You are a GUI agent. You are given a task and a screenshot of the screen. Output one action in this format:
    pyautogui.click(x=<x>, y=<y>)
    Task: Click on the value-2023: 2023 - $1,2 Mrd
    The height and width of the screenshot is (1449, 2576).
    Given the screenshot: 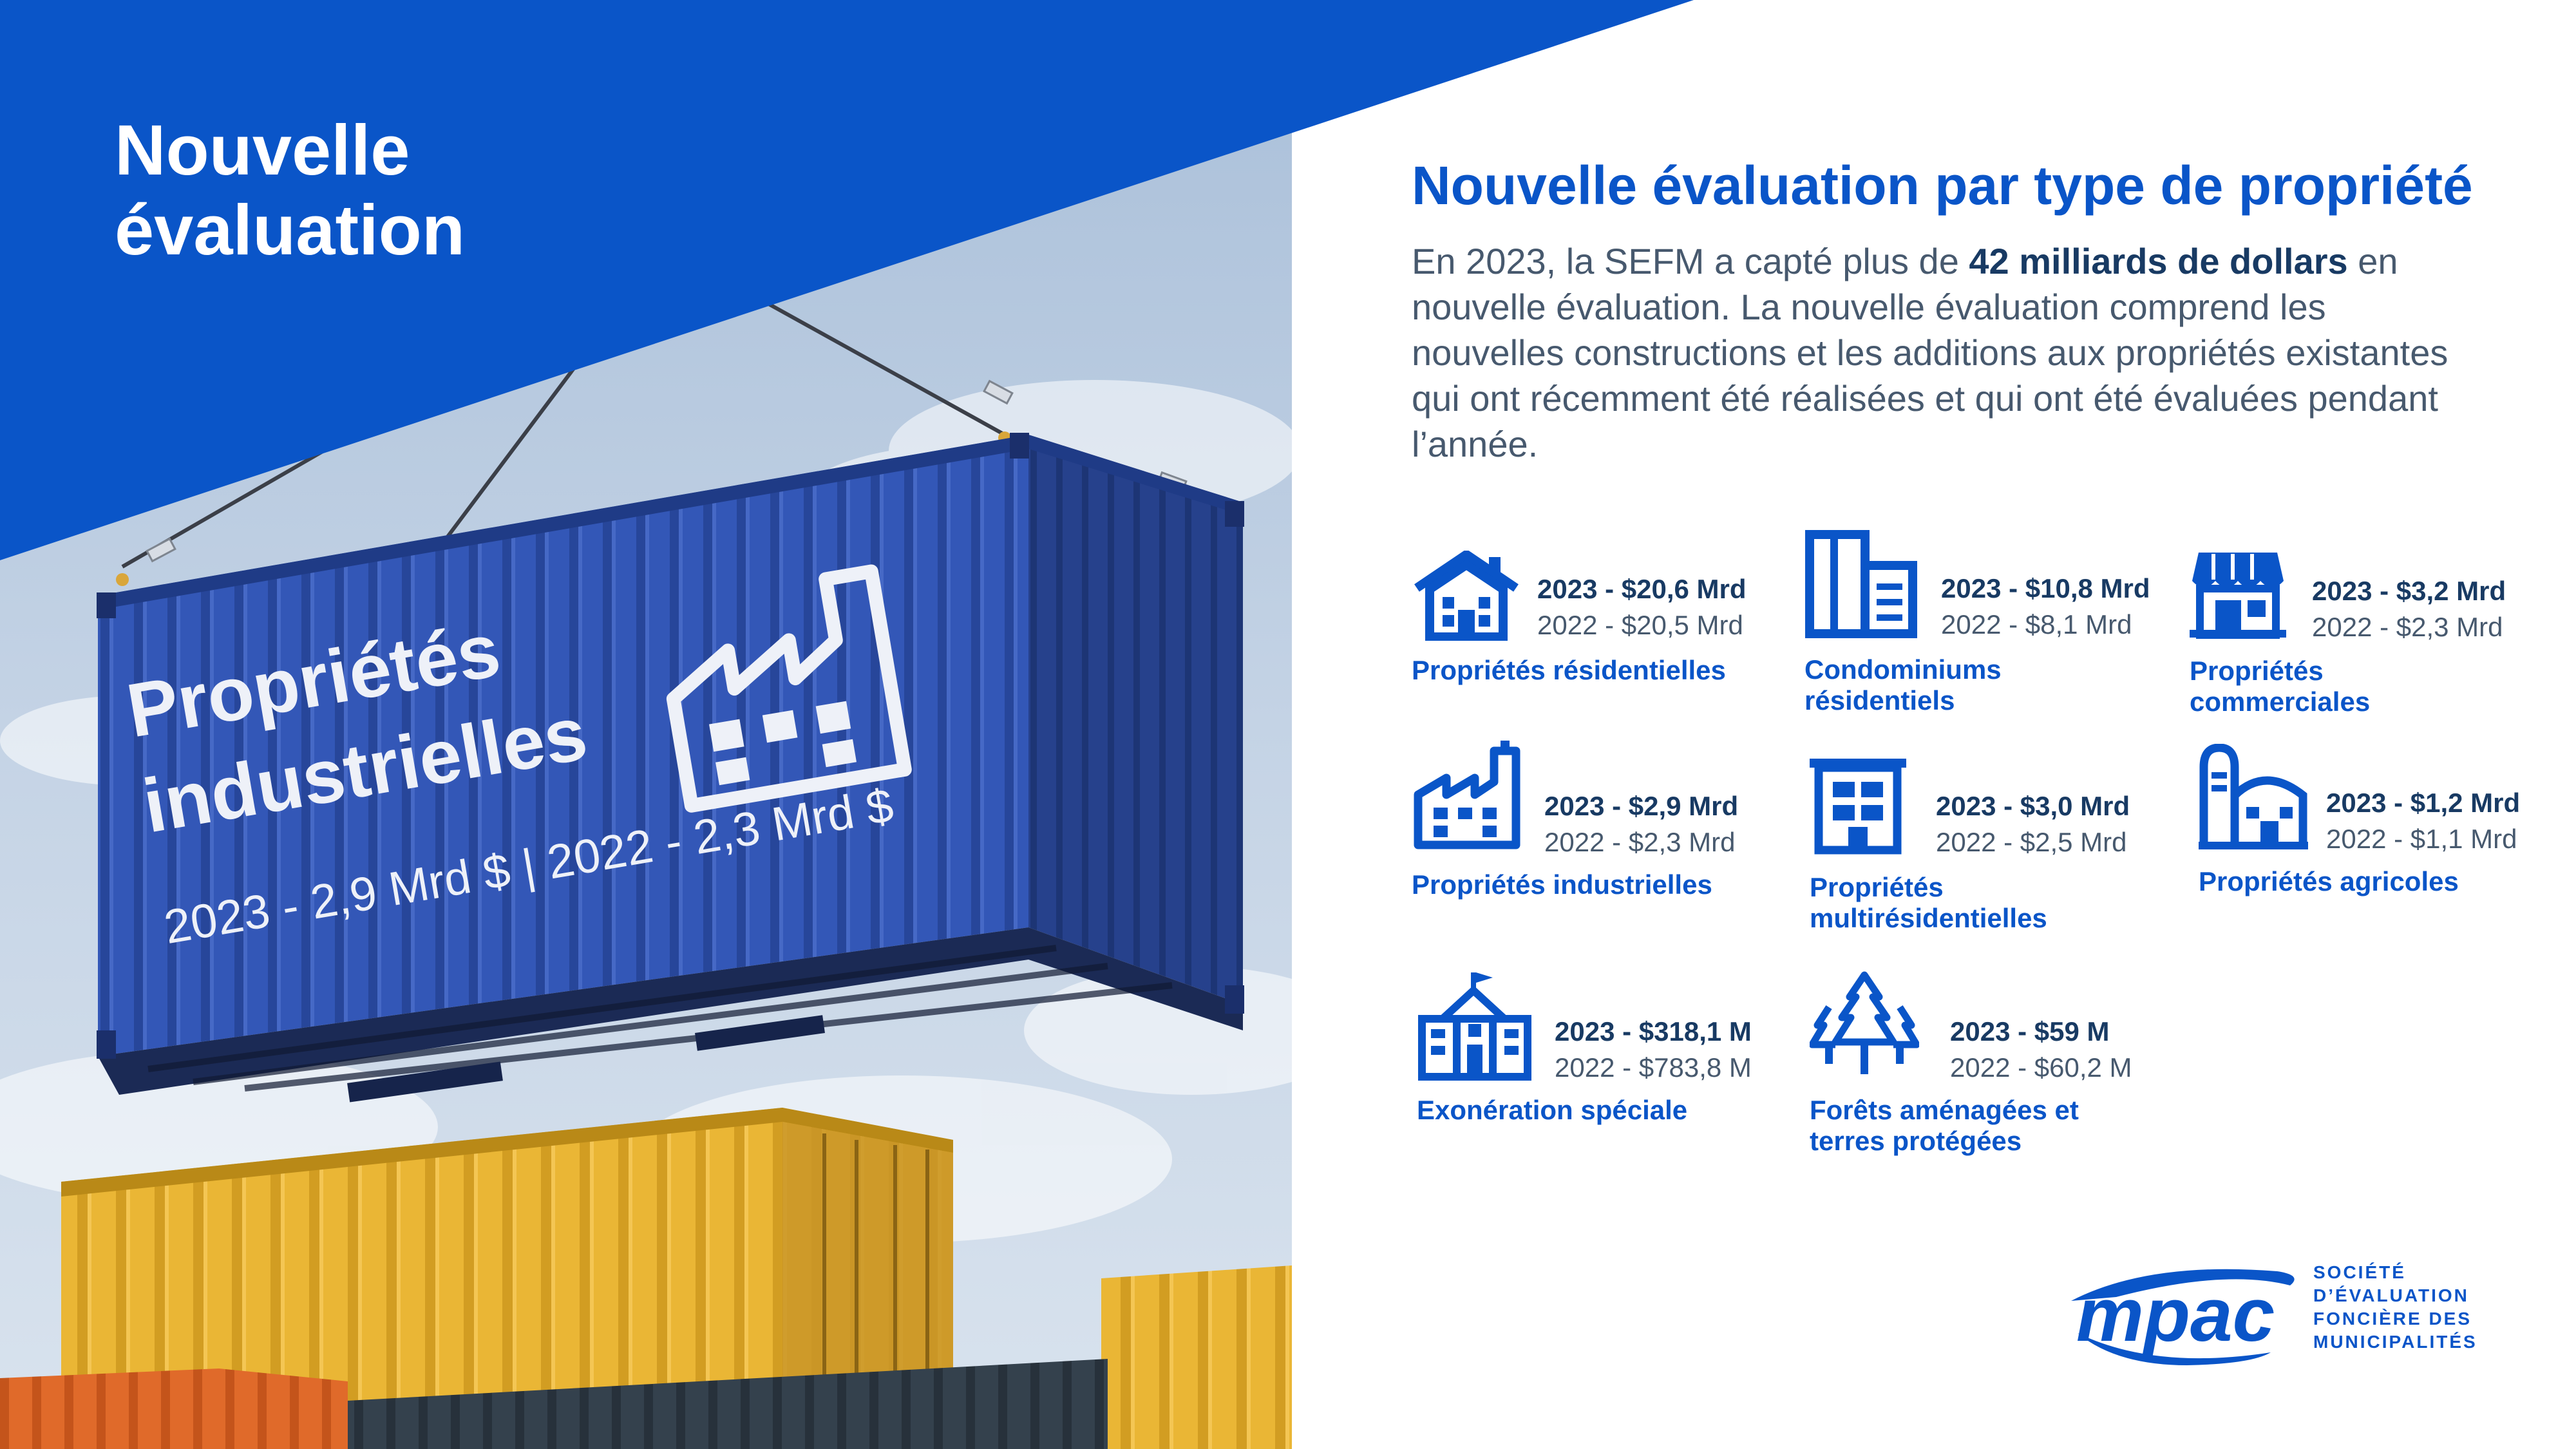 What is the action you would take?
    pyautogui.click(x=2423, y=803)
    